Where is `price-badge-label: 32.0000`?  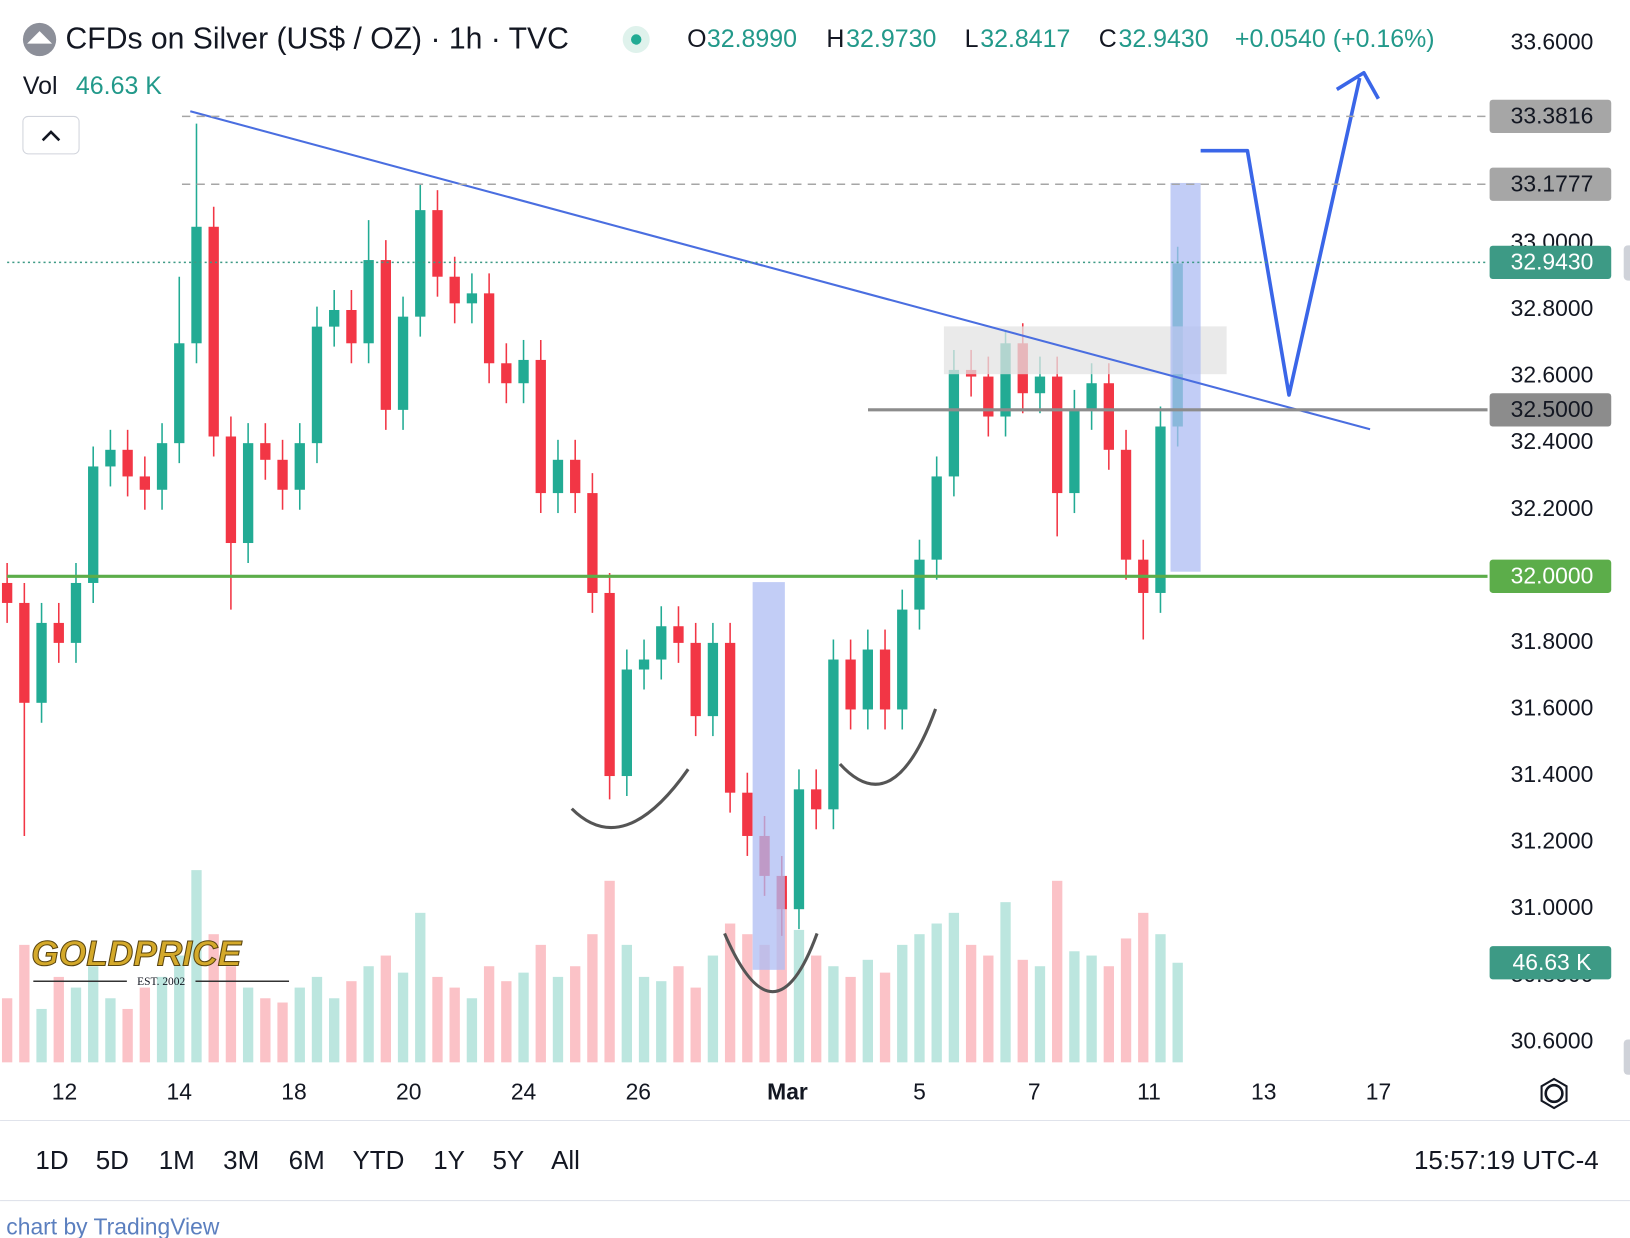
price-badge-label: 32.0000 is located at coordinates (1552, 575).